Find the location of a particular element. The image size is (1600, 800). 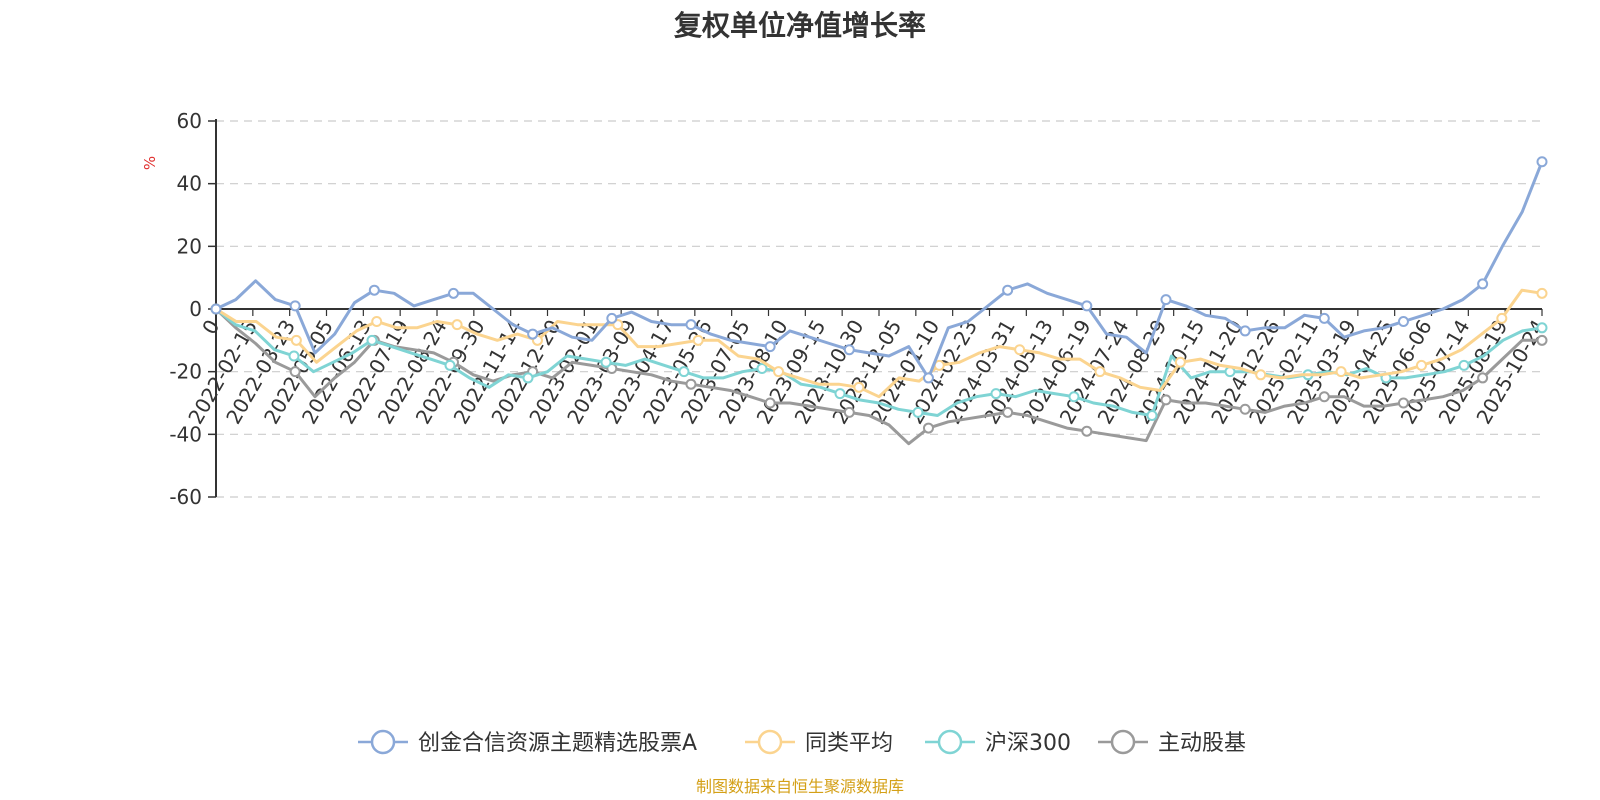

legend-item-3: 主动股基 is located at coordinates (1172, 742).